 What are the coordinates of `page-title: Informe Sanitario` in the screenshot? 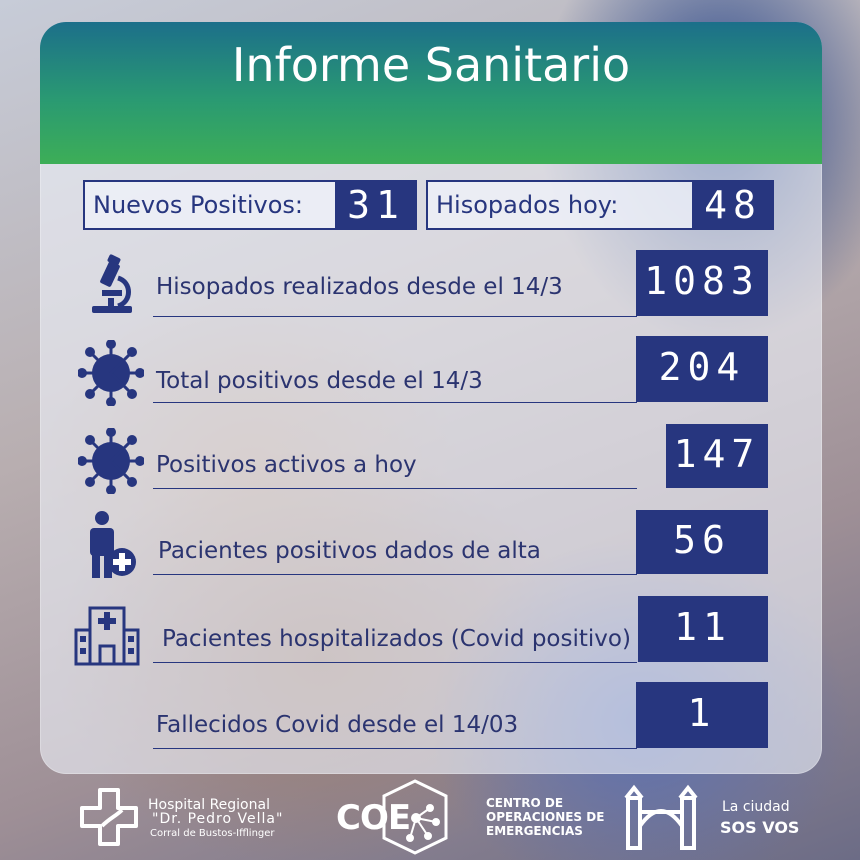 It's located at (431, 65).